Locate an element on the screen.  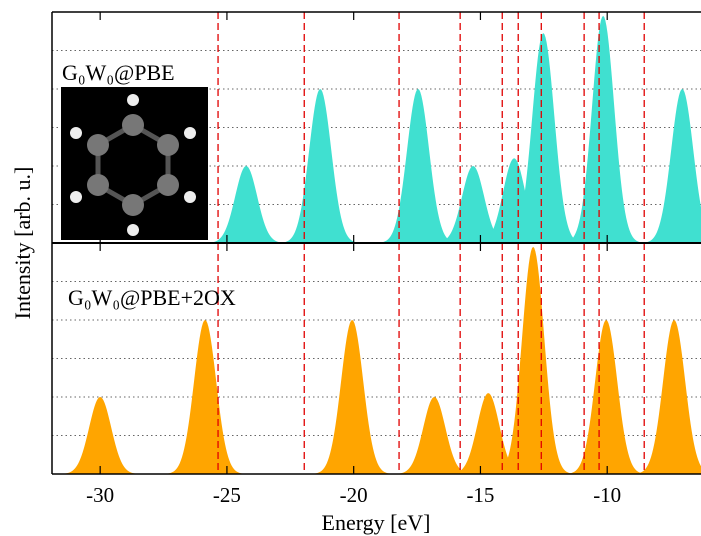
x-tick-label: -10 is located at coordinates (607, 495).